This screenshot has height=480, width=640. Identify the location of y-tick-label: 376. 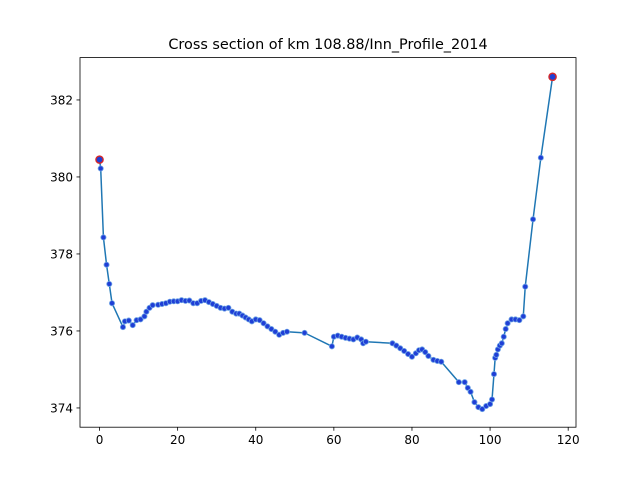
(61, 331).